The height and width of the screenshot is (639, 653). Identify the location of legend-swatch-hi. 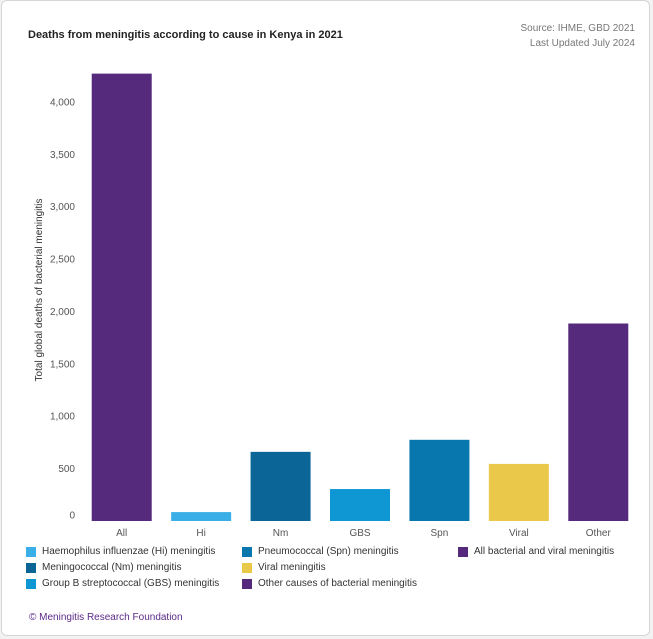
(31, 551).